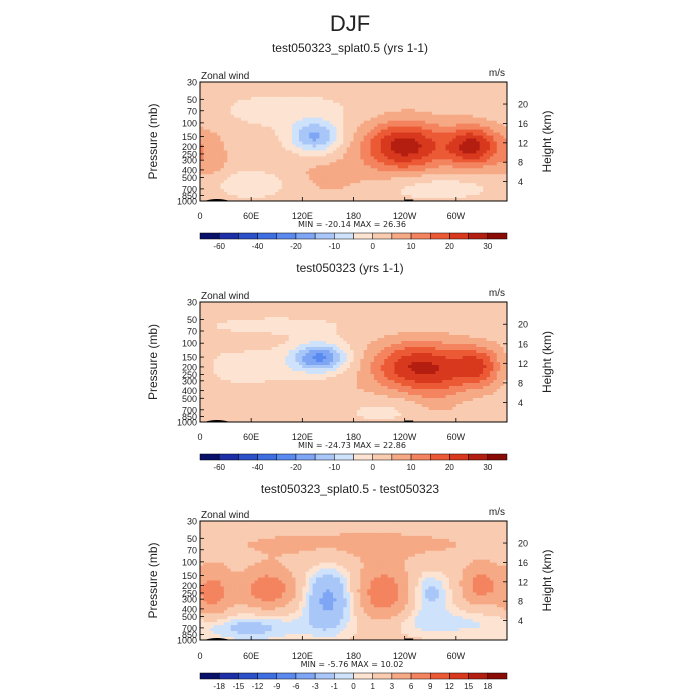 The width and height of the screenshot is (700, 700). What do you see at coordinates (192, 83) in the screenshot?
I see `pressure-tick-label: 30` at bounding box center [192, 83].